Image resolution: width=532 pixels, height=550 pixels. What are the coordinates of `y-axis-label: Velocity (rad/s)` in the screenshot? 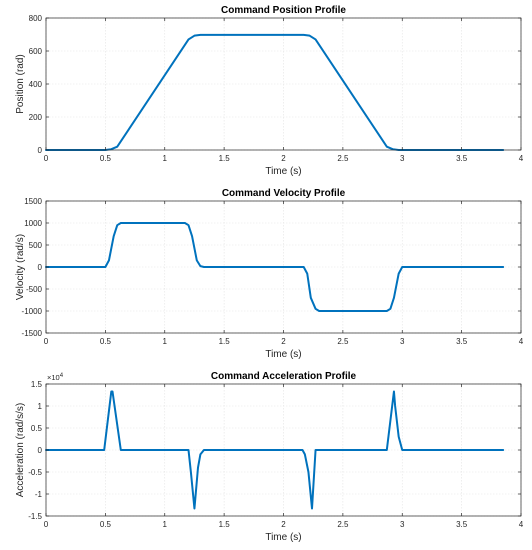 It's located at (20, 267).